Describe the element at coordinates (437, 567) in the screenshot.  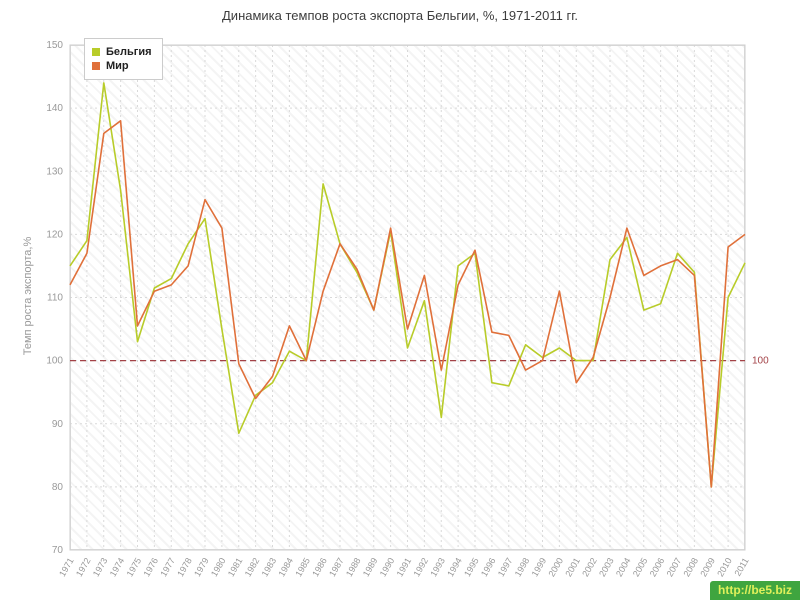
I see `x-tick-label: 1993` at that location.